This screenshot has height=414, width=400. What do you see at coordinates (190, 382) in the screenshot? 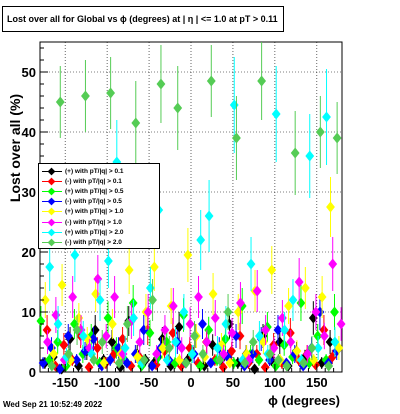
I see `x-tick-label: 0` at bounding box center [190, 382].